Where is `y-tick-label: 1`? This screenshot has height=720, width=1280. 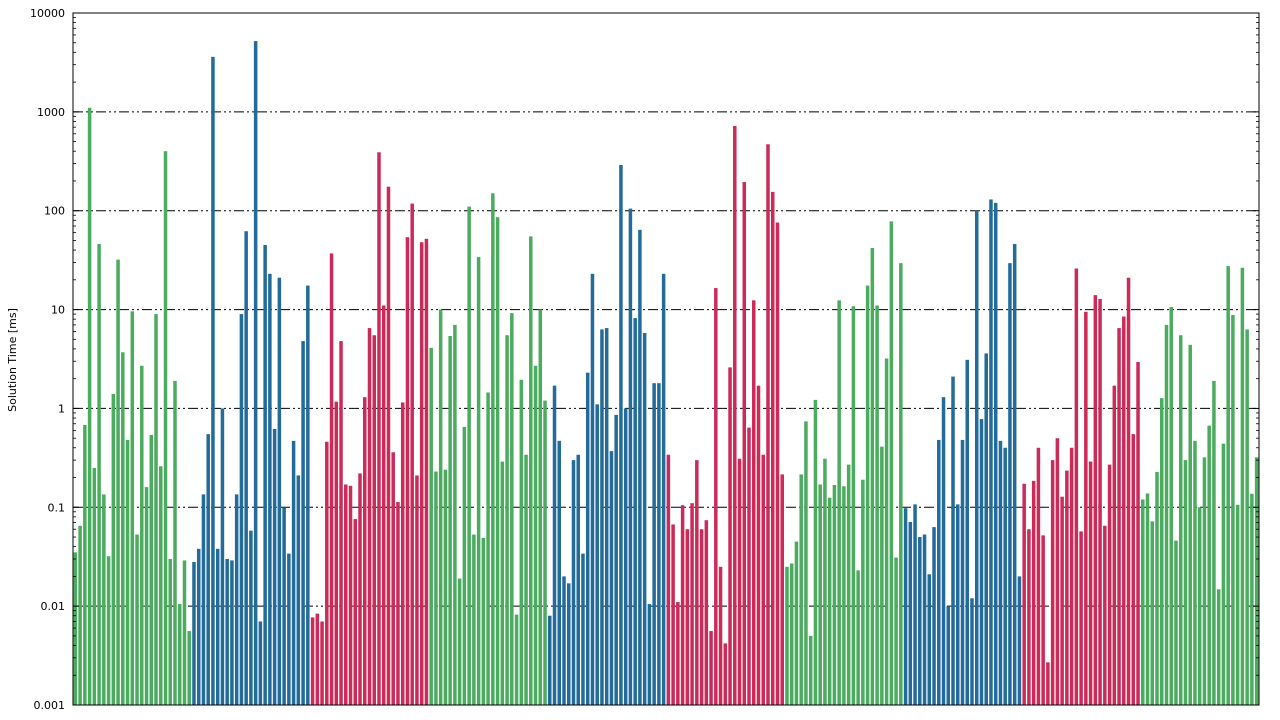 y-tick-label: 1 is located at coordinates (61, 408).